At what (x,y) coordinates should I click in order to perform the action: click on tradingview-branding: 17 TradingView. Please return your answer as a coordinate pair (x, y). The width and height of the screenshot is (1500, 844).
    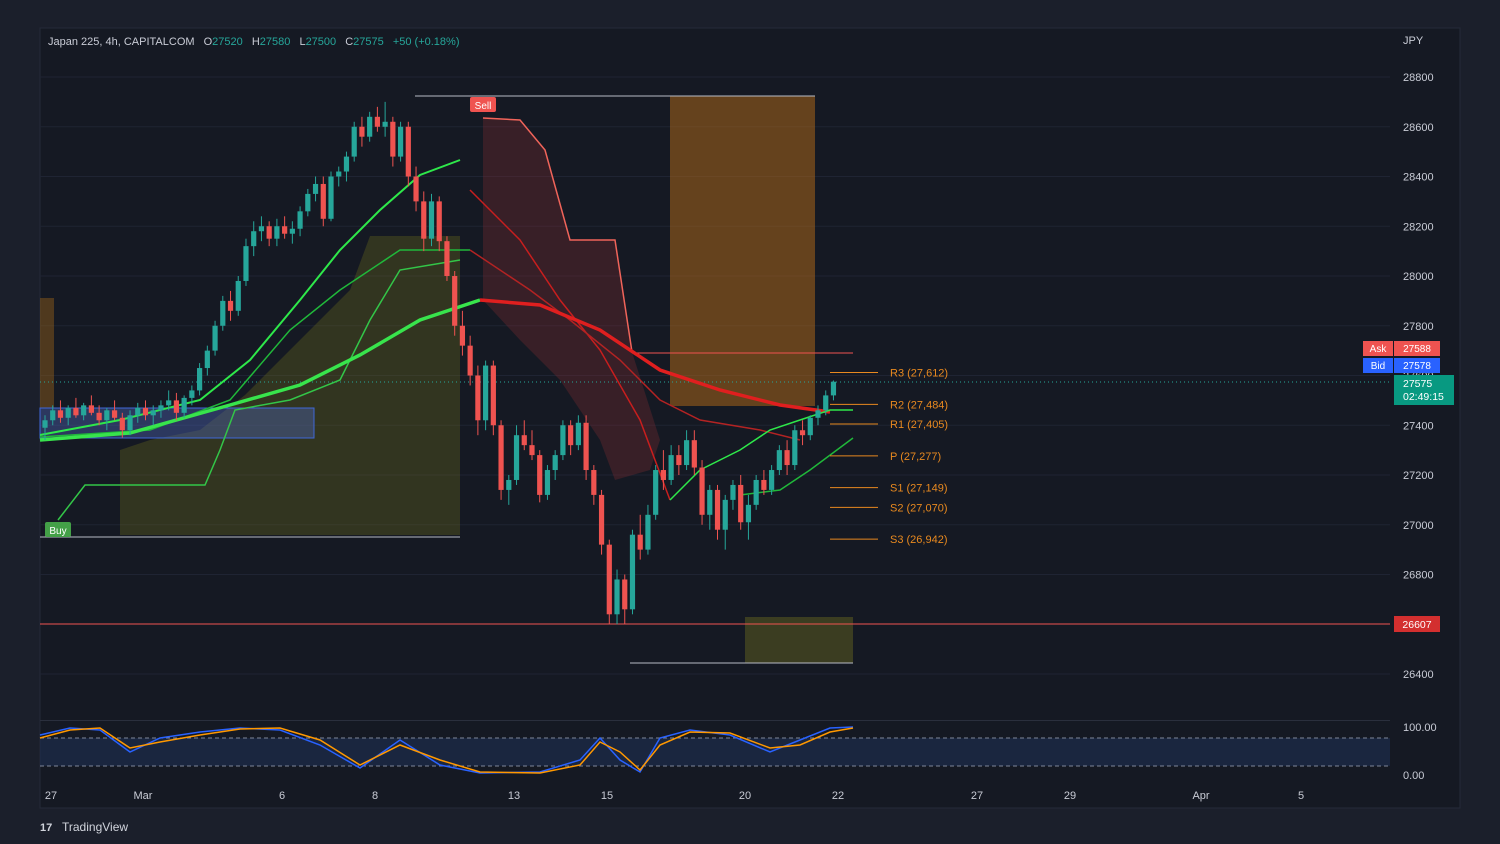
    Looking at the image, I should click on (84, 827).